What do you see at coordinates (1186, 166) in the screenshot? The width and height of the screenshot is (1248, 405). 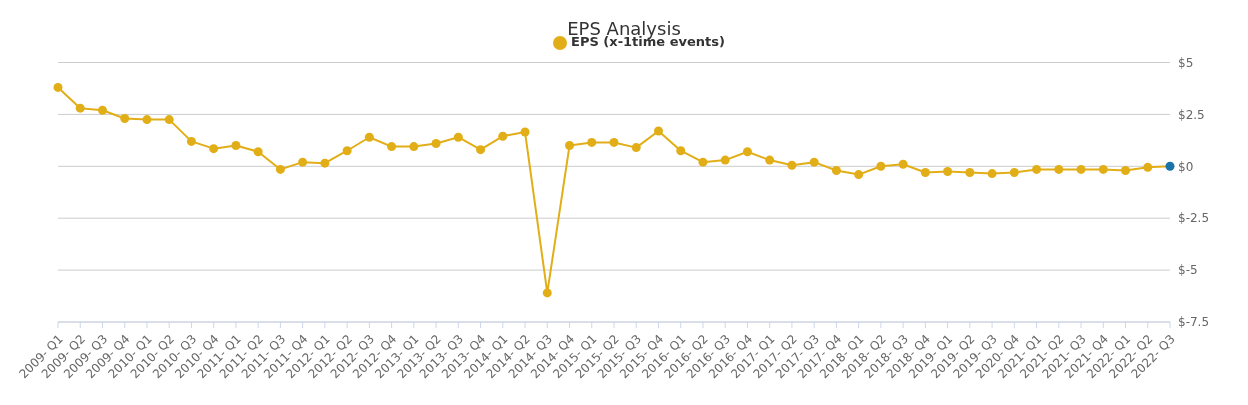 I see `y-tick-label: $0` at bounding box center [1186, 166].